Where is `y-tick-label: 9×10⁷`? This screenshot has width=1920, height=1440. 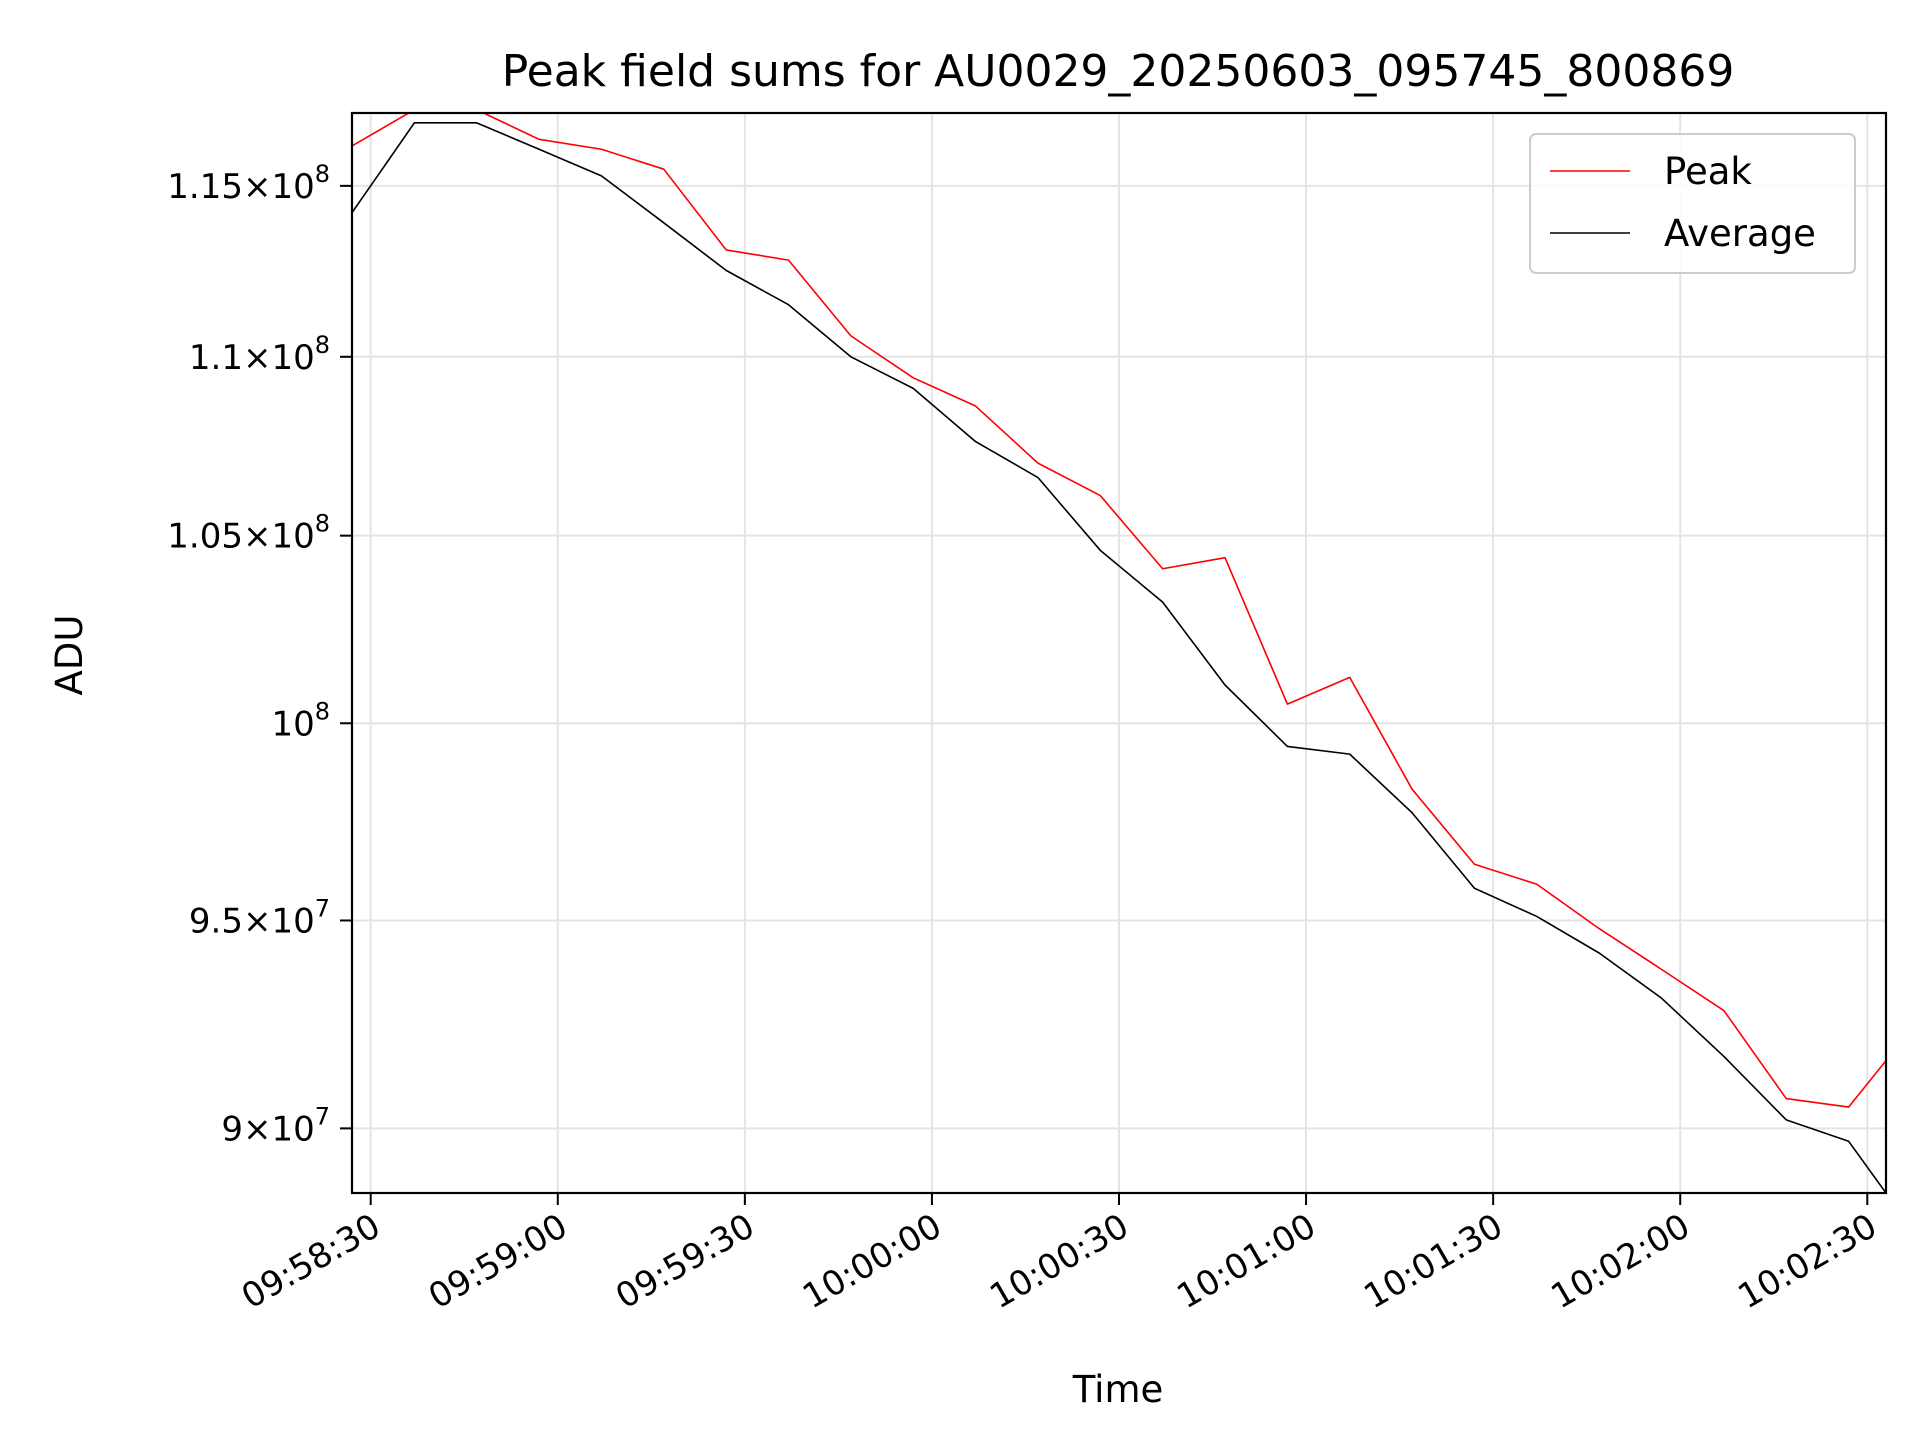 y-tick-label: 9×10⁷ is located at coordinates (275, 1125).